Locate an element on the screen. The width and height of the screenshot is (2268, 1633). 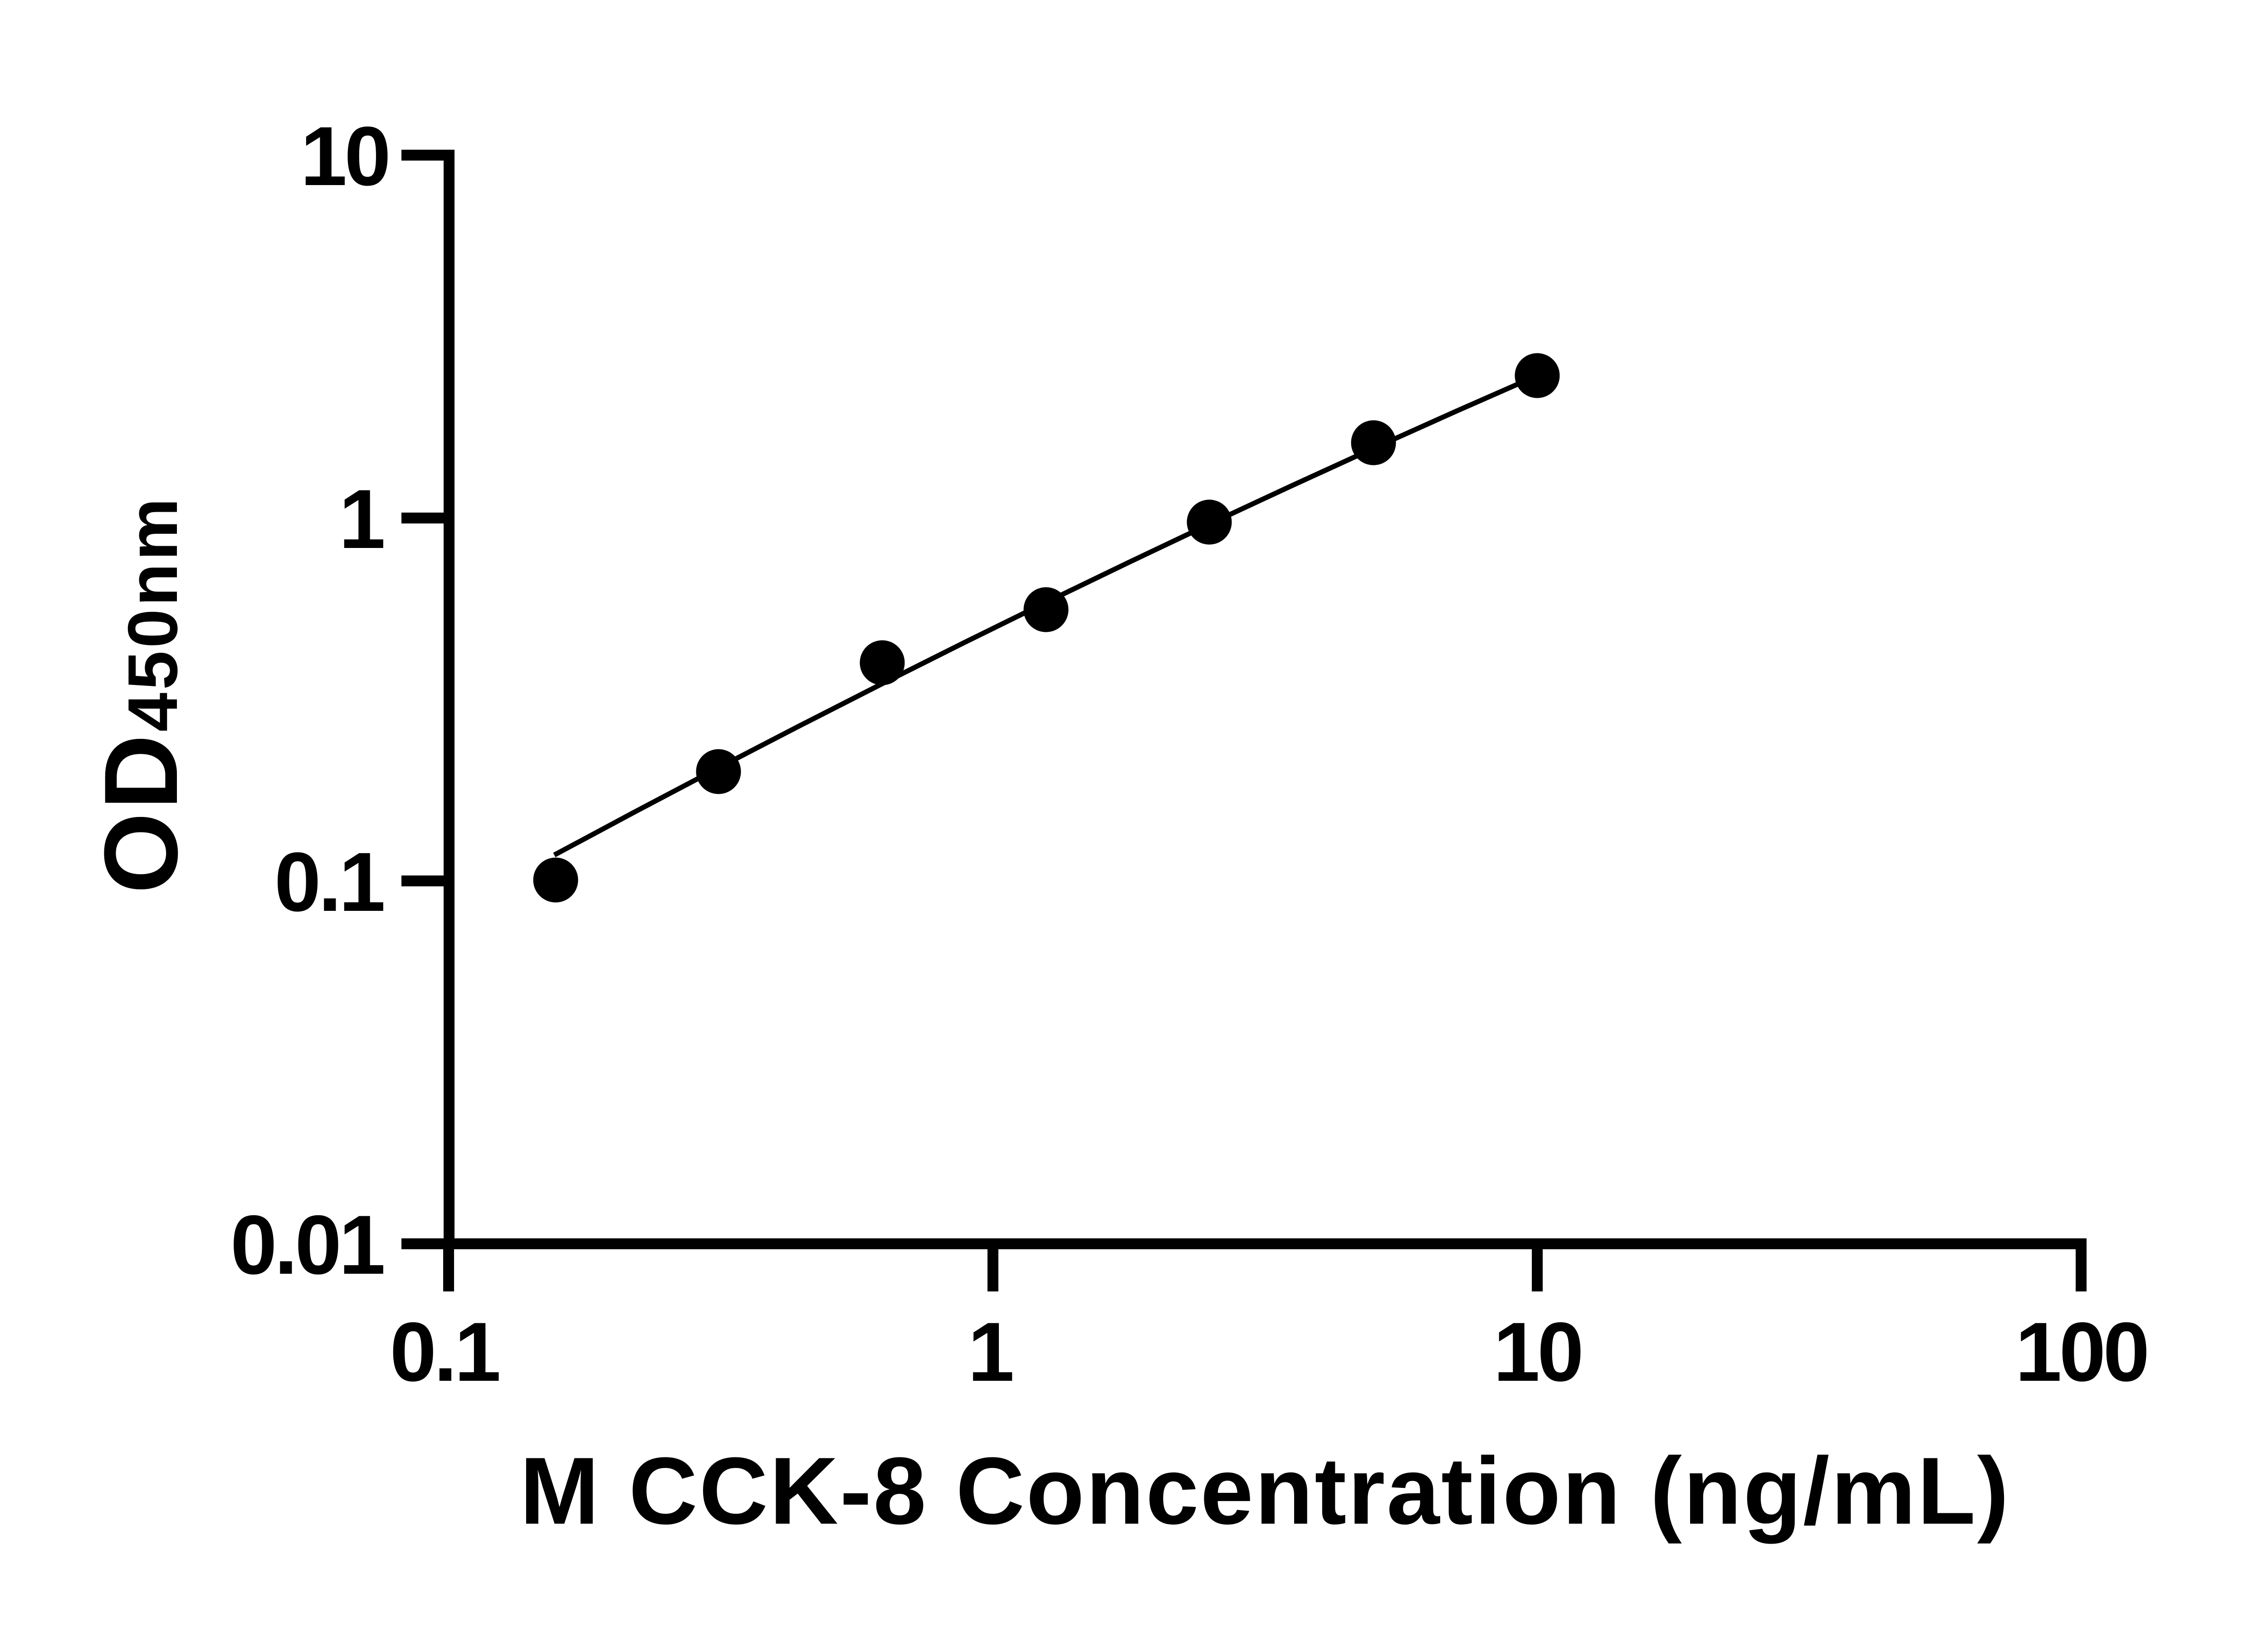
svg-text: 100 is located at coordinates (2081, 1352).